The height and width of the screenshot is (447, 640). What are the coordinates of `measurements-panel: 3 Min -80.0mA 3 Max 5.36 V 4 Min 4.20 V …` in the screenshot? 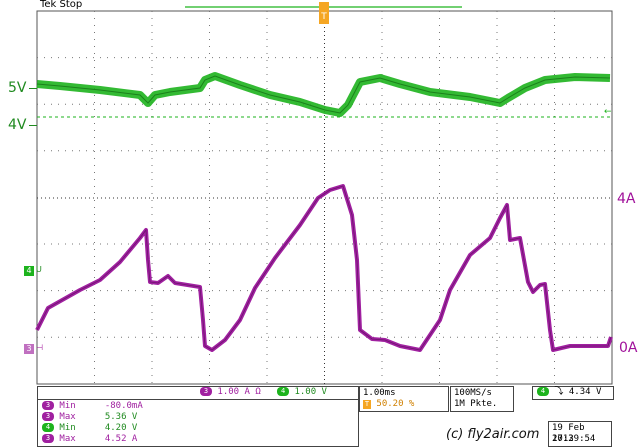 It's located at (198, 423).